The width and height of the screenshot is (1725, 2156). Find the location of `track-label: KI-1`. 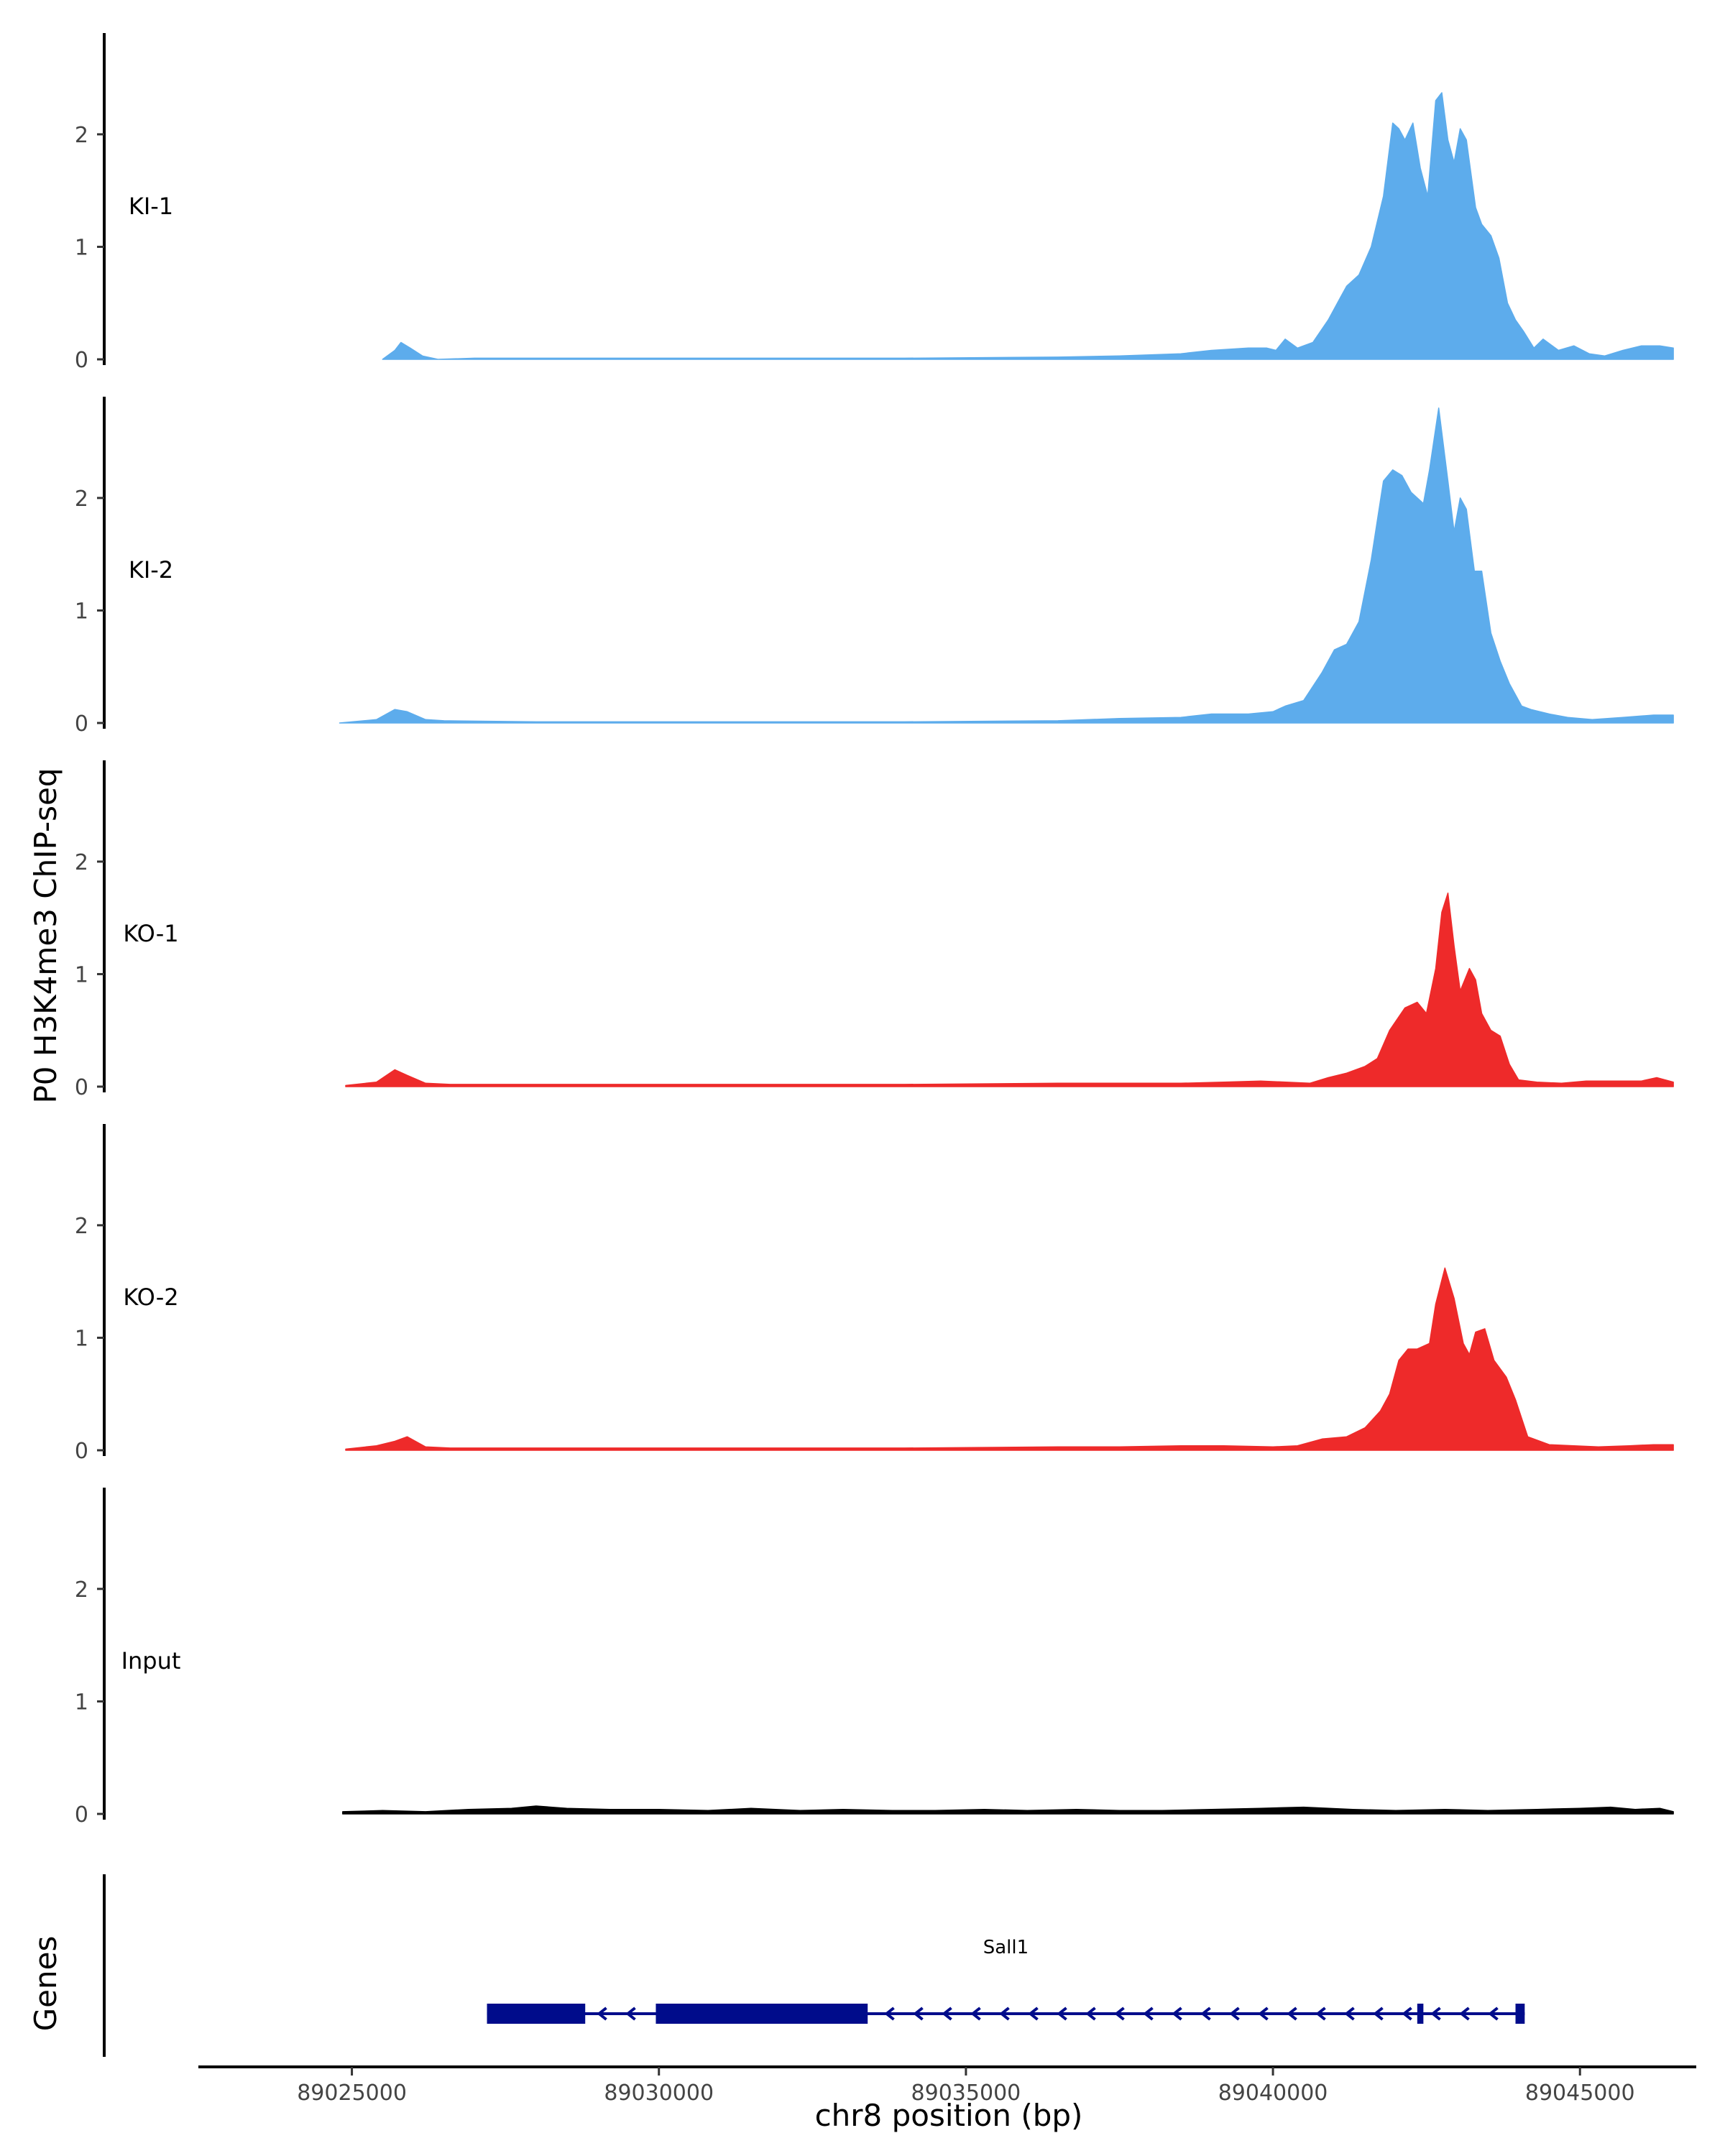

track-label: KI-1 is located at coordinates (151, 206).